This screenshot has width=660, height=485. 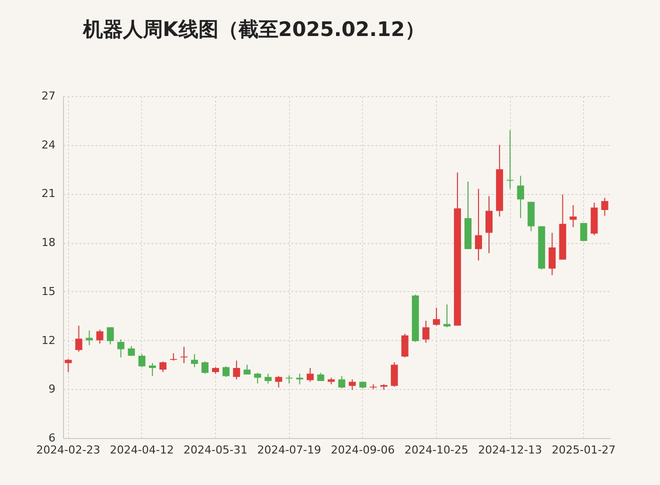 What do you see at coordinates (584, 450) in the screenshot?
I see `x-tick-label: 2025-01-27` at bounding box center [584, 450].